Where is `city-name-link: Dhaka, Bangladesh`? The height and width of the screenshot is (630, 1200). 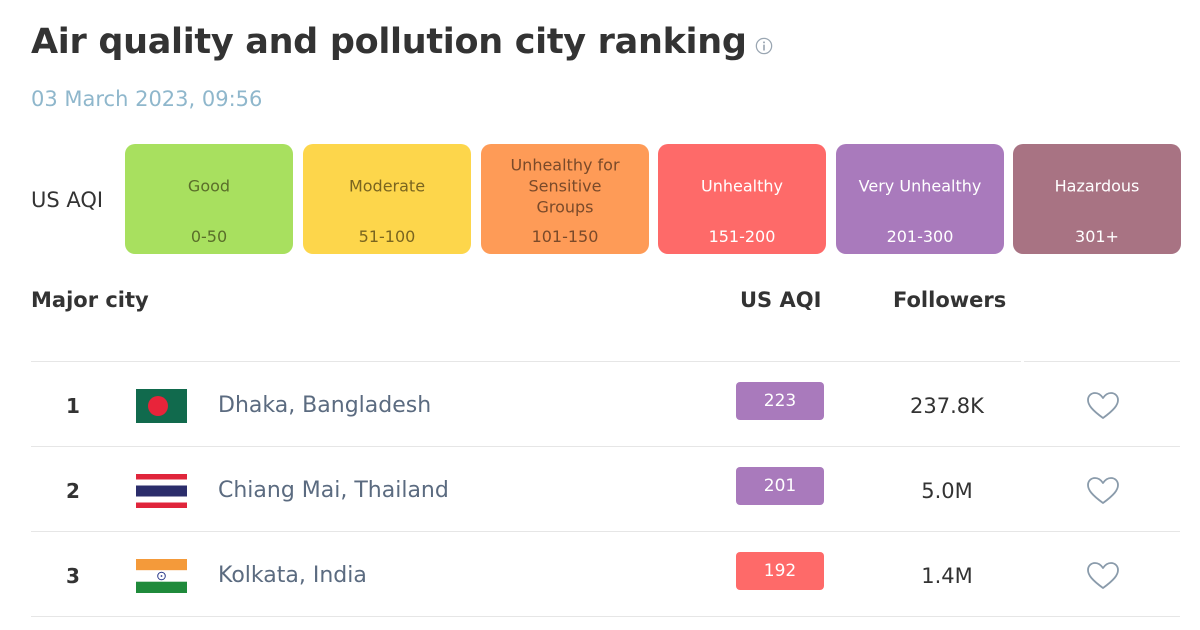
city-name-link: Dhaka, Bangladesh is located at coordinates (325, 405).